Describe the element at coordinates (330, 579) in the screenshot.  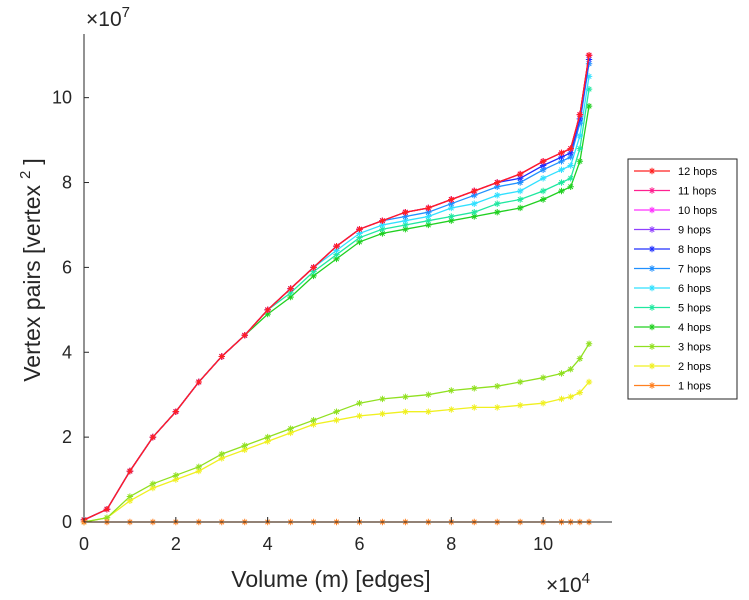
I see `x-axis-label: Volume (m) [edges]` at that location.